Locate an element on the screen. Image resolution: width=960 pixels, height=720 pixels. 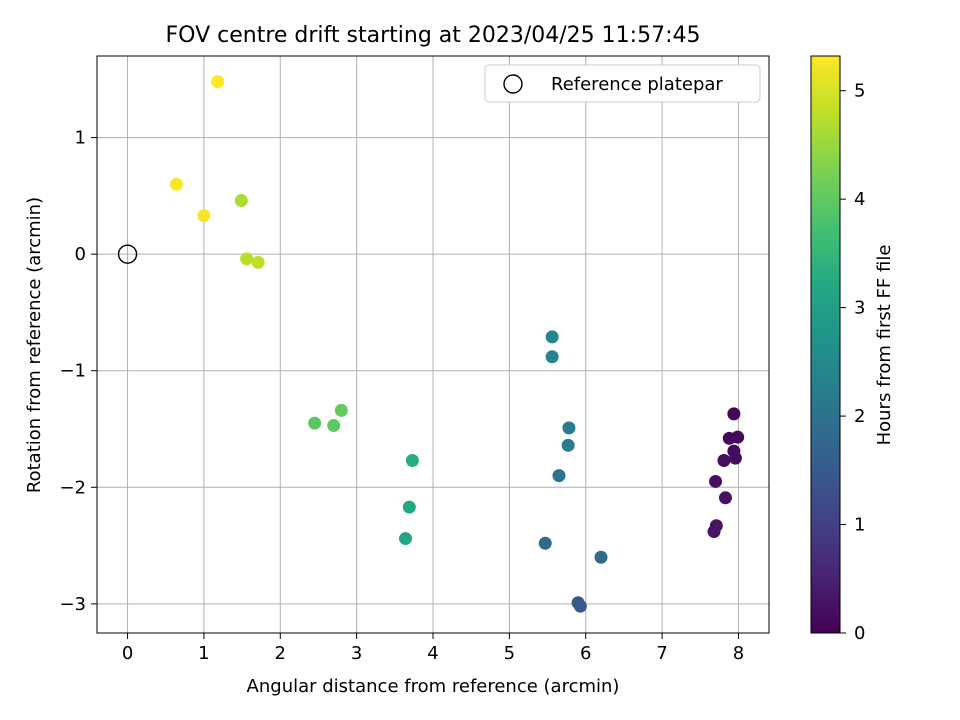
colorbar-tick-label: 2 is located at coordinates (859, 416).